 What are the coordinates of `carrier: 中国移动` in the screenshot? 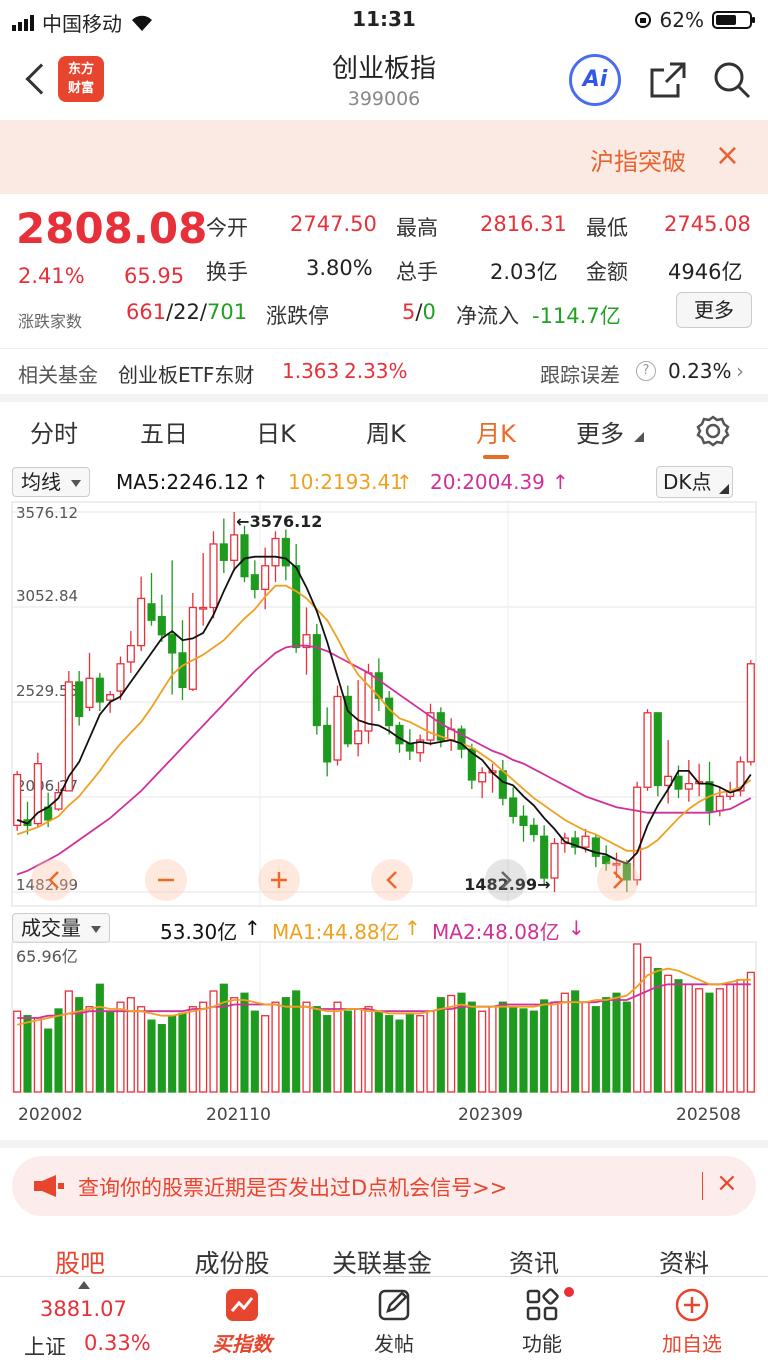 It's located at (83, 22).